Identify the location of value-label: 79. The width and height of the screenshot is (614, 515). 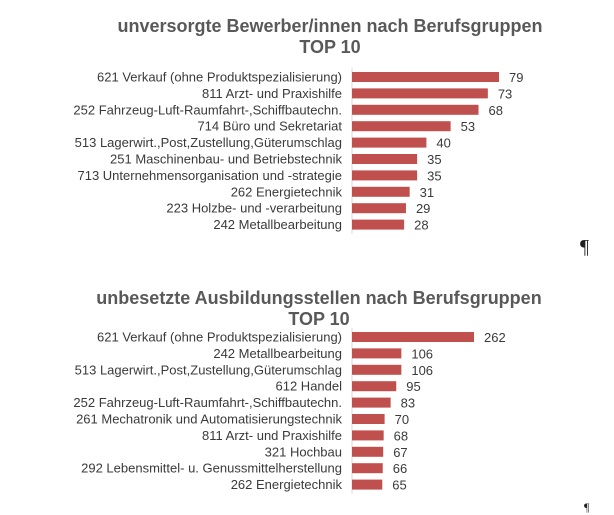
(516, 77).